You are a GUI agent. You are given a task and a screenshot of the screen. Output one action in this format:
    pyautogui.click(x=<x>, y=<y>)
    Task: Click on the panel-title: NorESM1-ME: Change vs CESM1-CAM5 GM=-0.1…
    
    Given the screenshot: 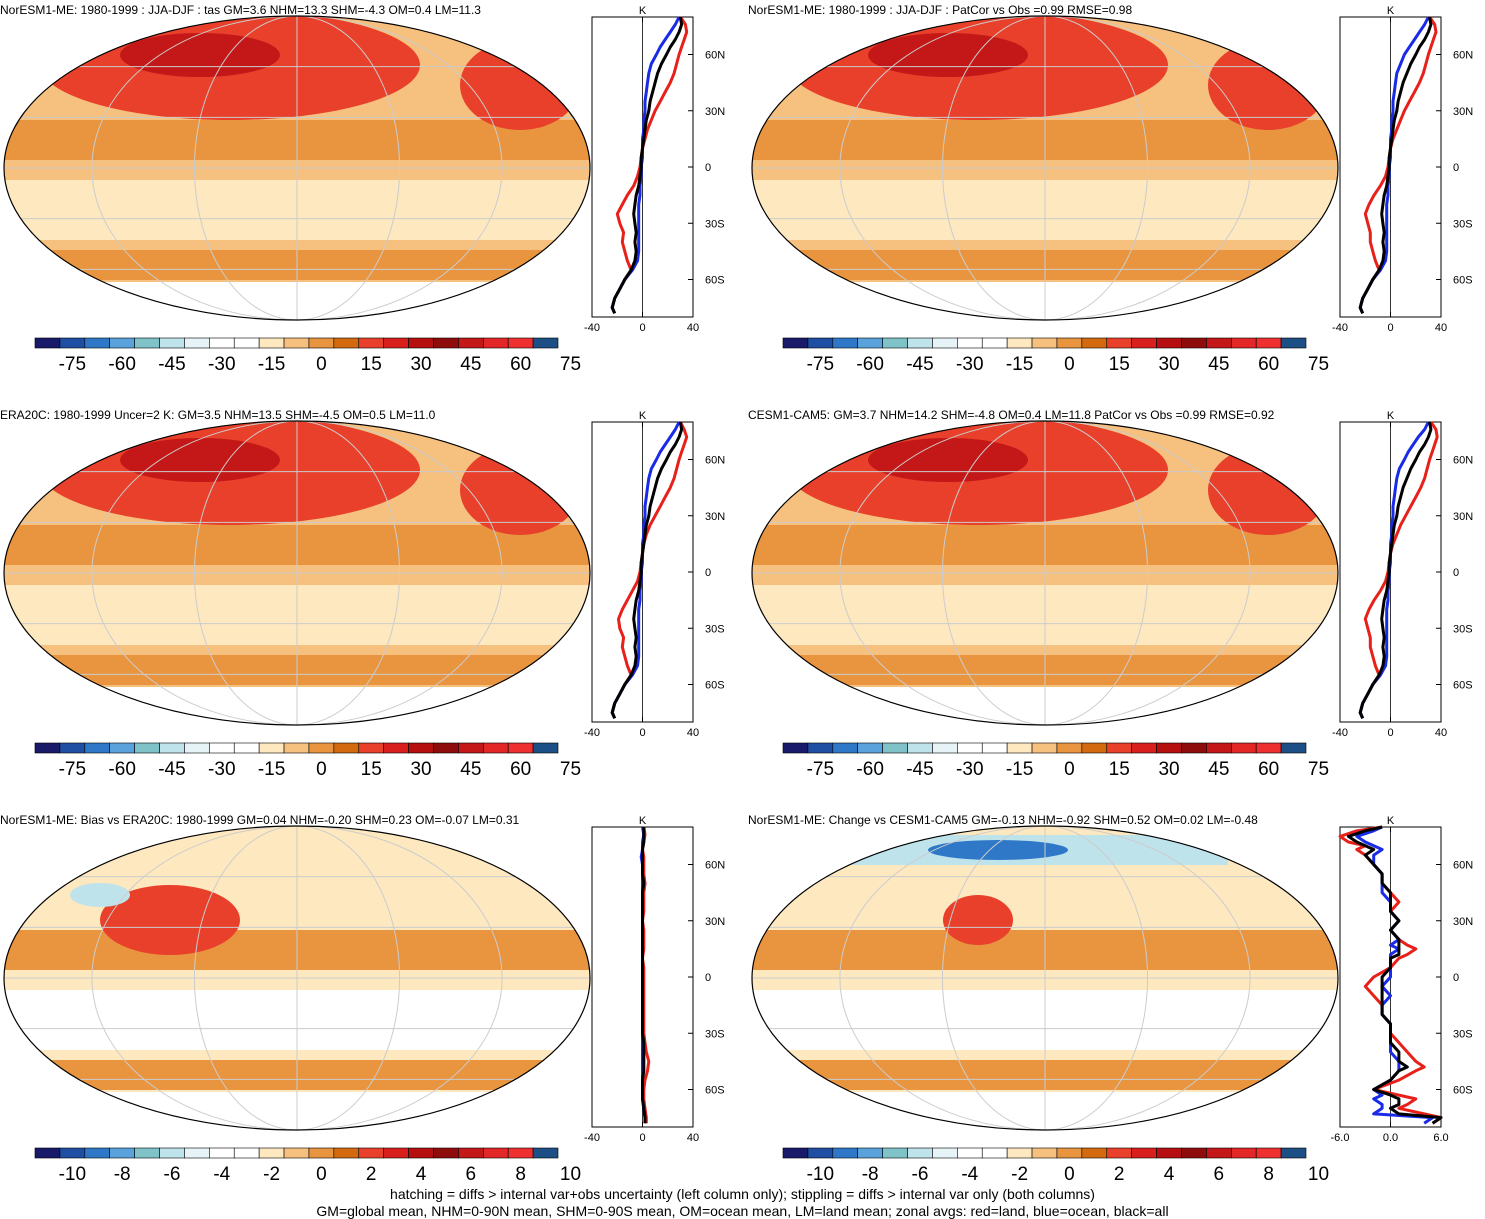 What is the action you would take?
    pyautogui.click(x=1003, y=820)
    